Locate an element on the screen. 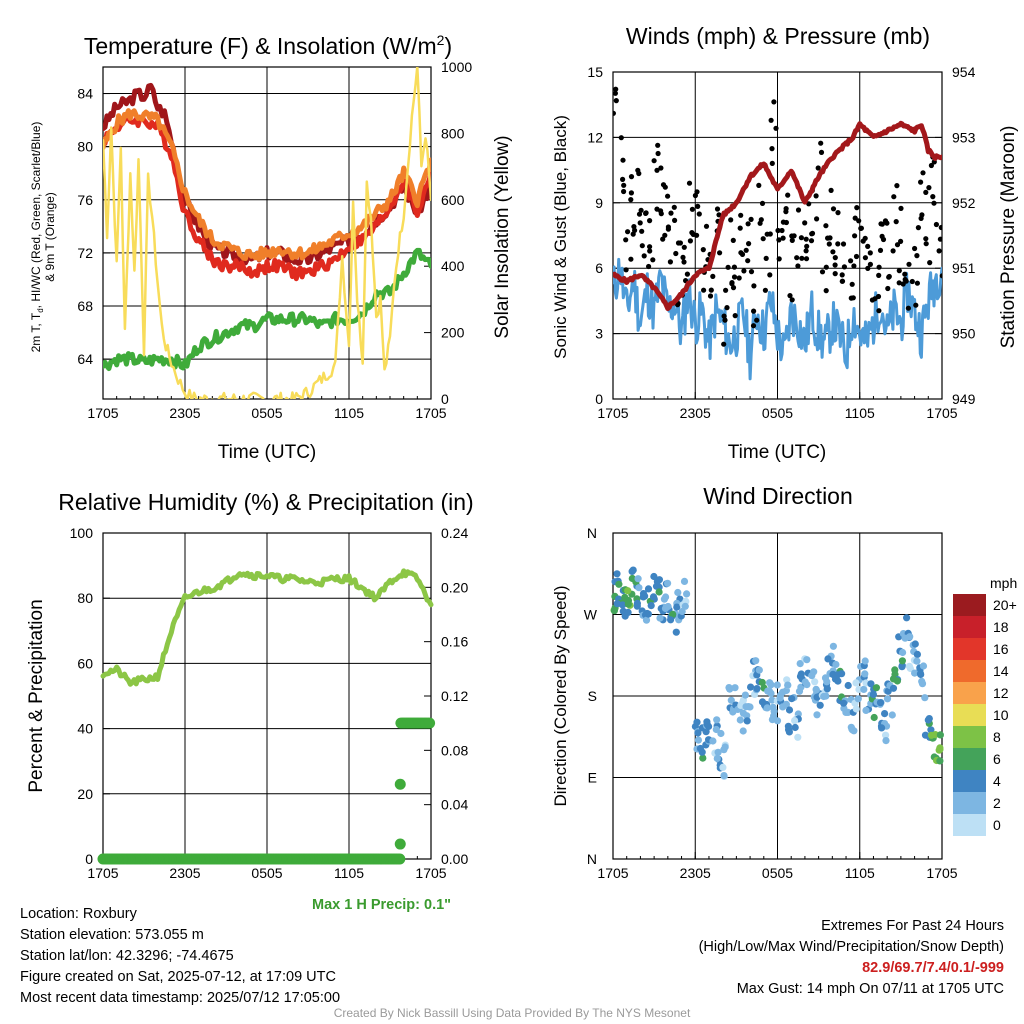 Image resolution: width=1024 pixels, height=1024 pixels. extremes-title: Extremes For Past 24 Hours is located at coordinates (912, 926).